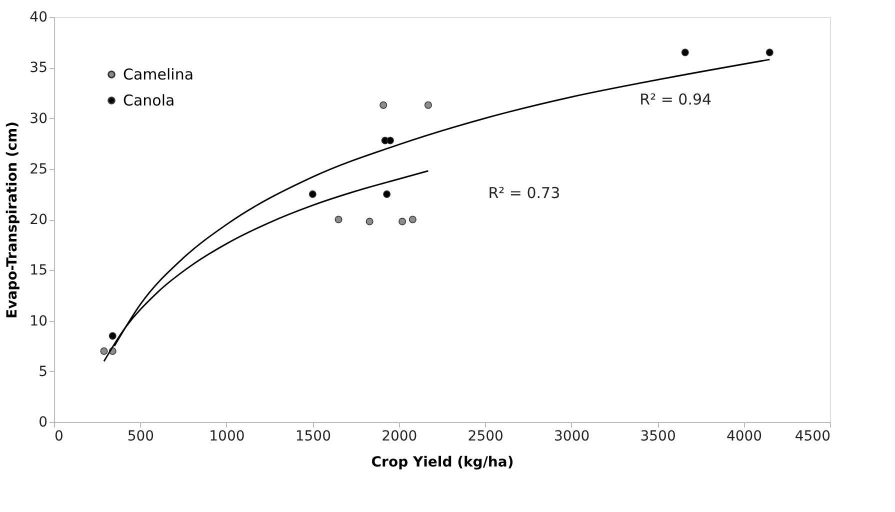  What do you see at coordinates (313, 436) in the screenshot?
I see `x-tick-label: 1500` at bounding box center [313, 436].